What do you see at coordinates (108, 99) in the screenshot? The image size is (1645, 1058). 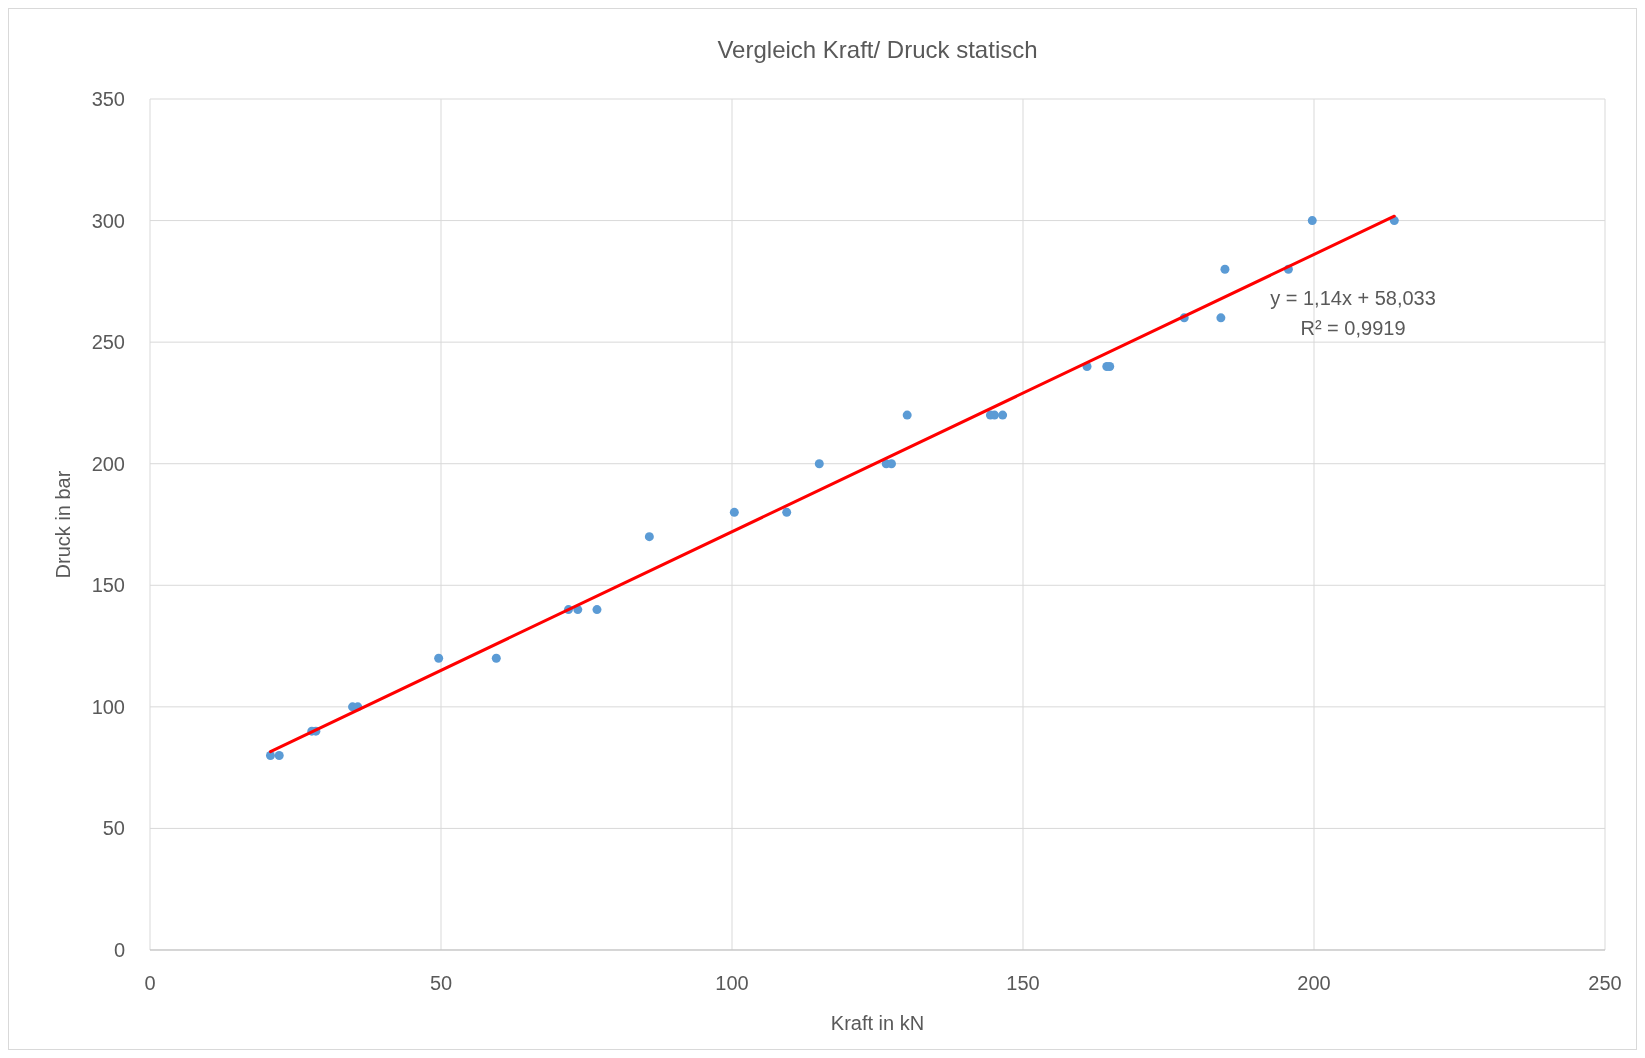 I see `y-tick-label: 350` at bounding box center [108, 99].